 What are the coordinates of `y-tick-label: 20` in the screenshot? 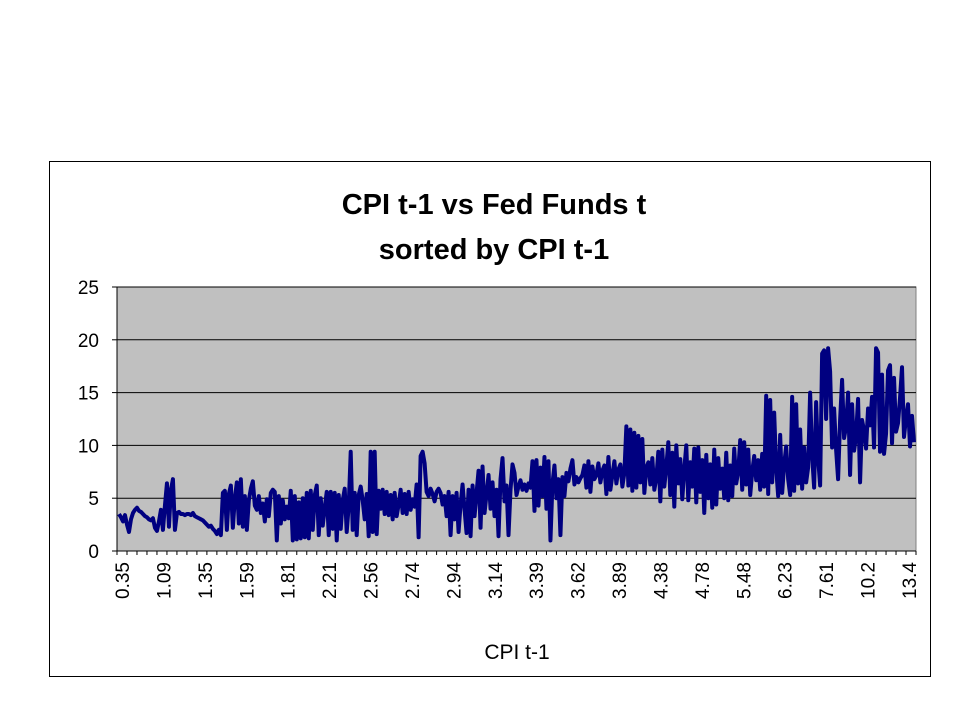 It's located at (88, 341).